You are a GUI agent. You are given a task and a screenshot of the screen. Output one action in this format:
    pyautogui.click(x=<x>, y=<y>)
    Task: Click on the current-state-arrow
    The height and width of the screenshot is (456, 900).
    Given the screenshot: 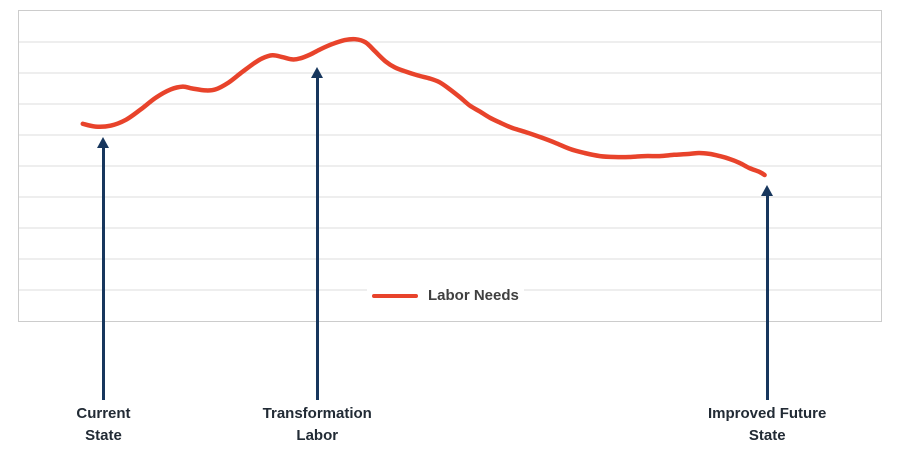 What is the action you would take?
    pyautogui.click(x=103, y=272)
    